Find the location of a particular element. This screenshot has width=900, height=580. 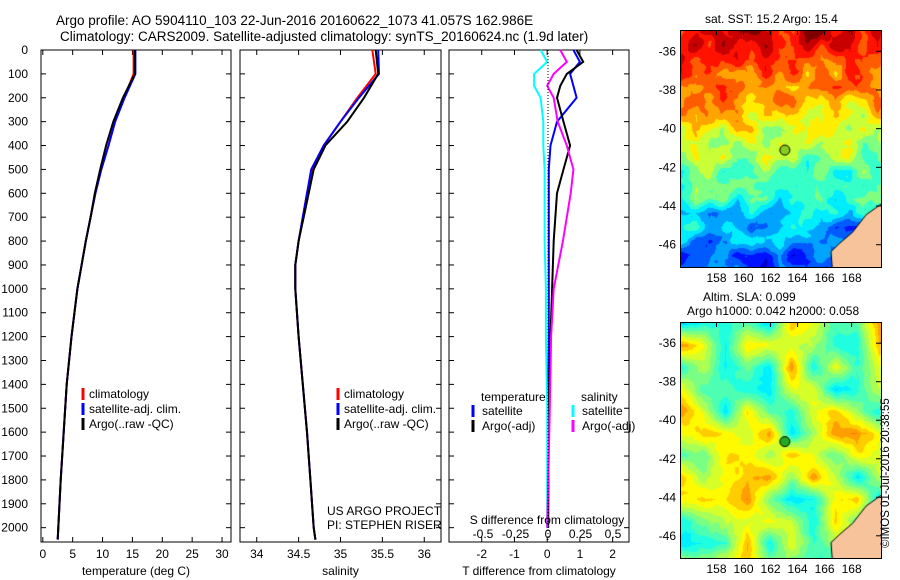

series-line-satellite-adj-clim- is located at coordinates (96, 295).